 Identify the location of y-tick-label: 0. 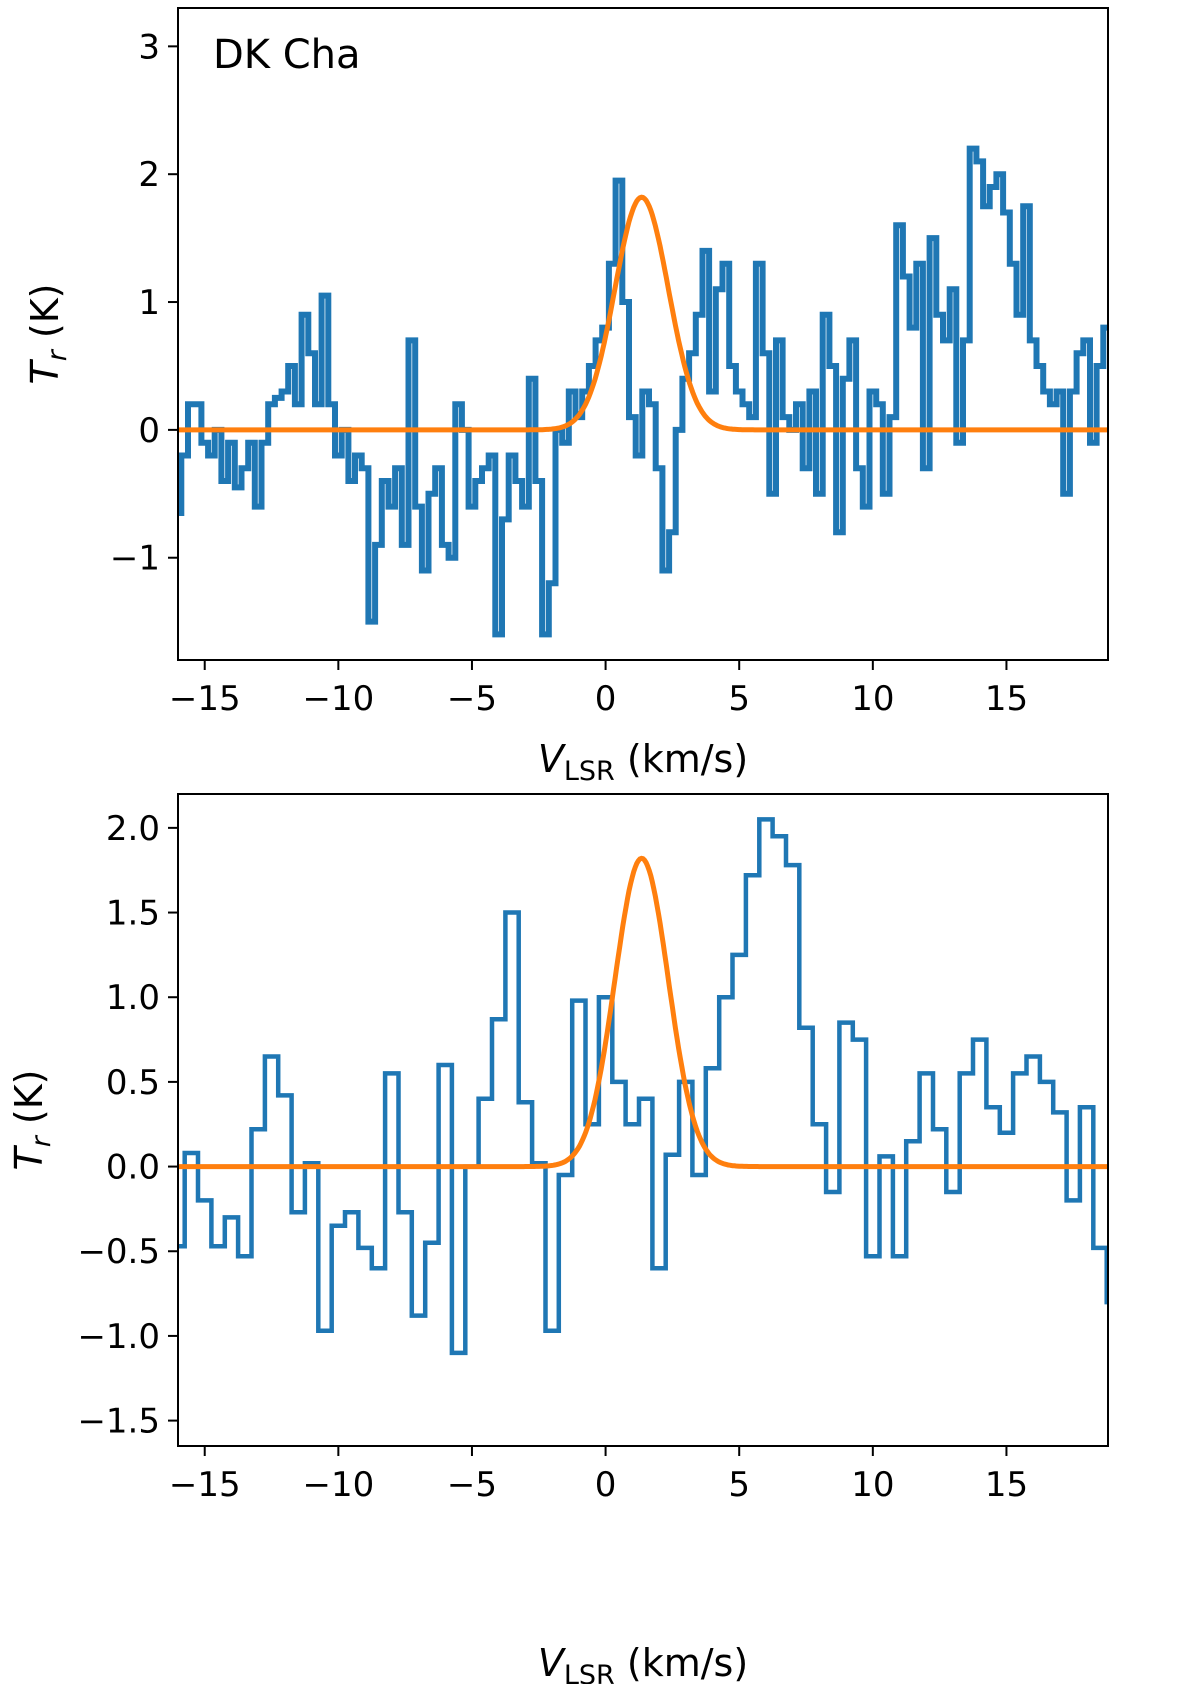
(149, 431).